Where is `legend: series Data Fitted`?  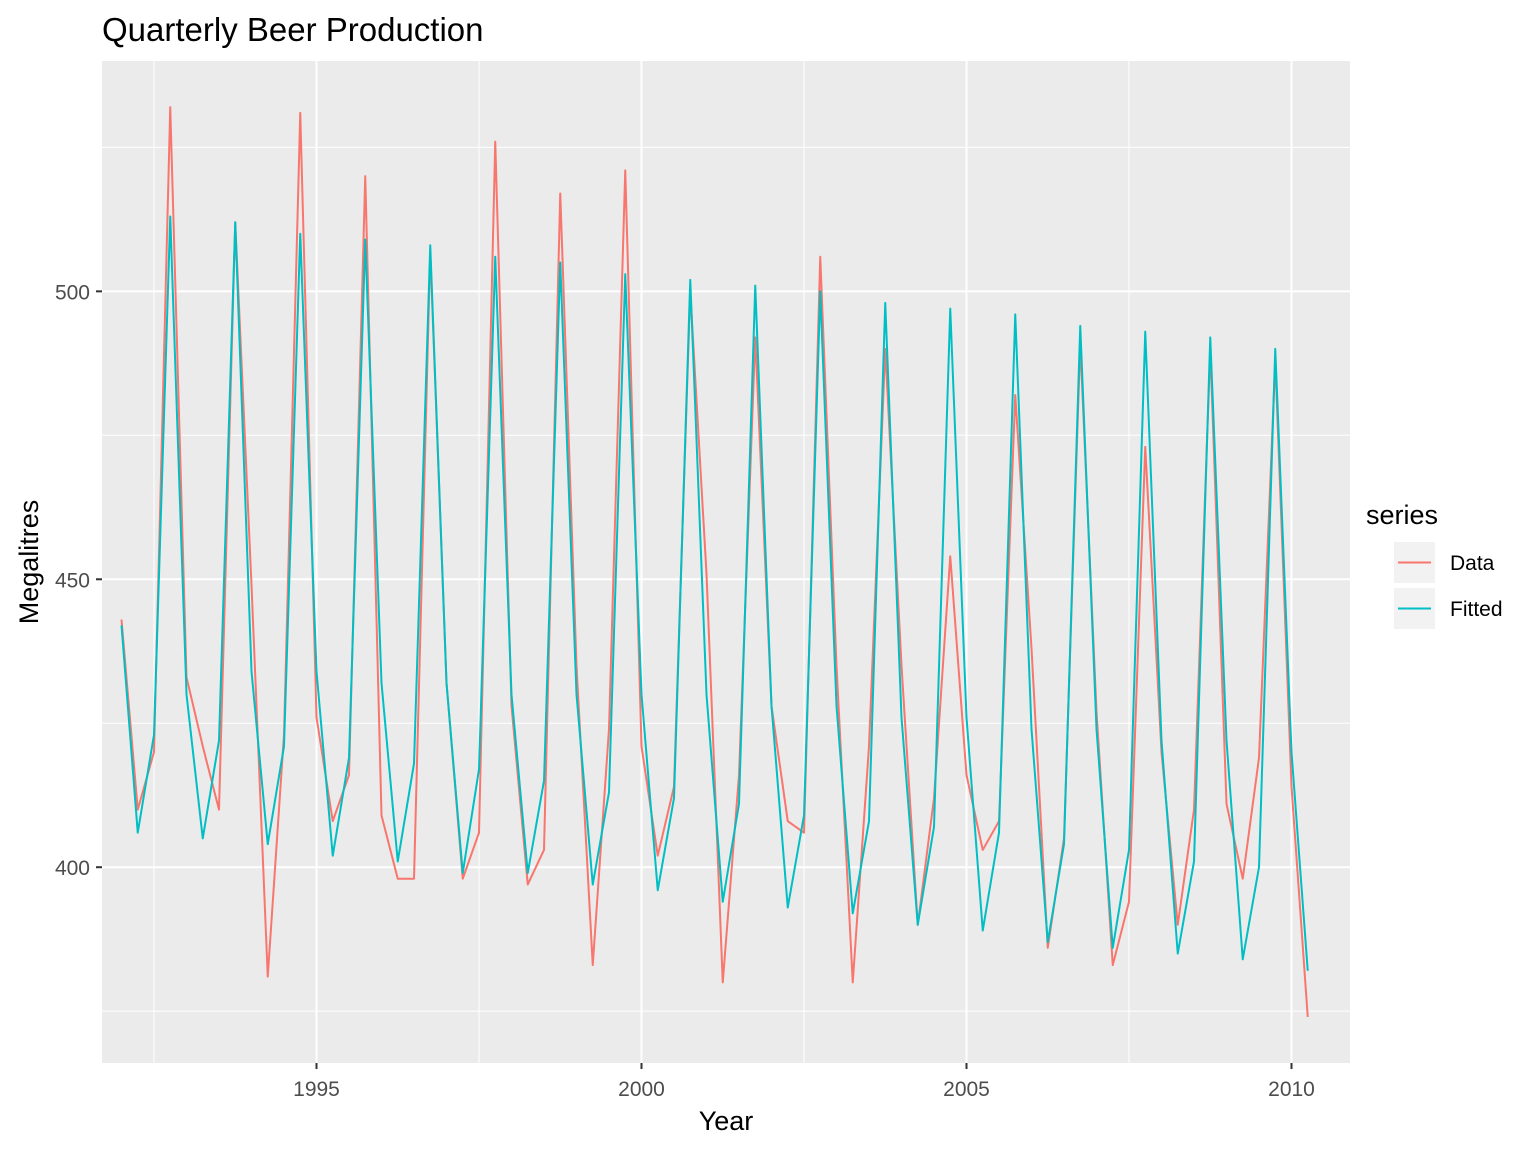 legend: series Data Fitted is located at coordinates (1434, 564).